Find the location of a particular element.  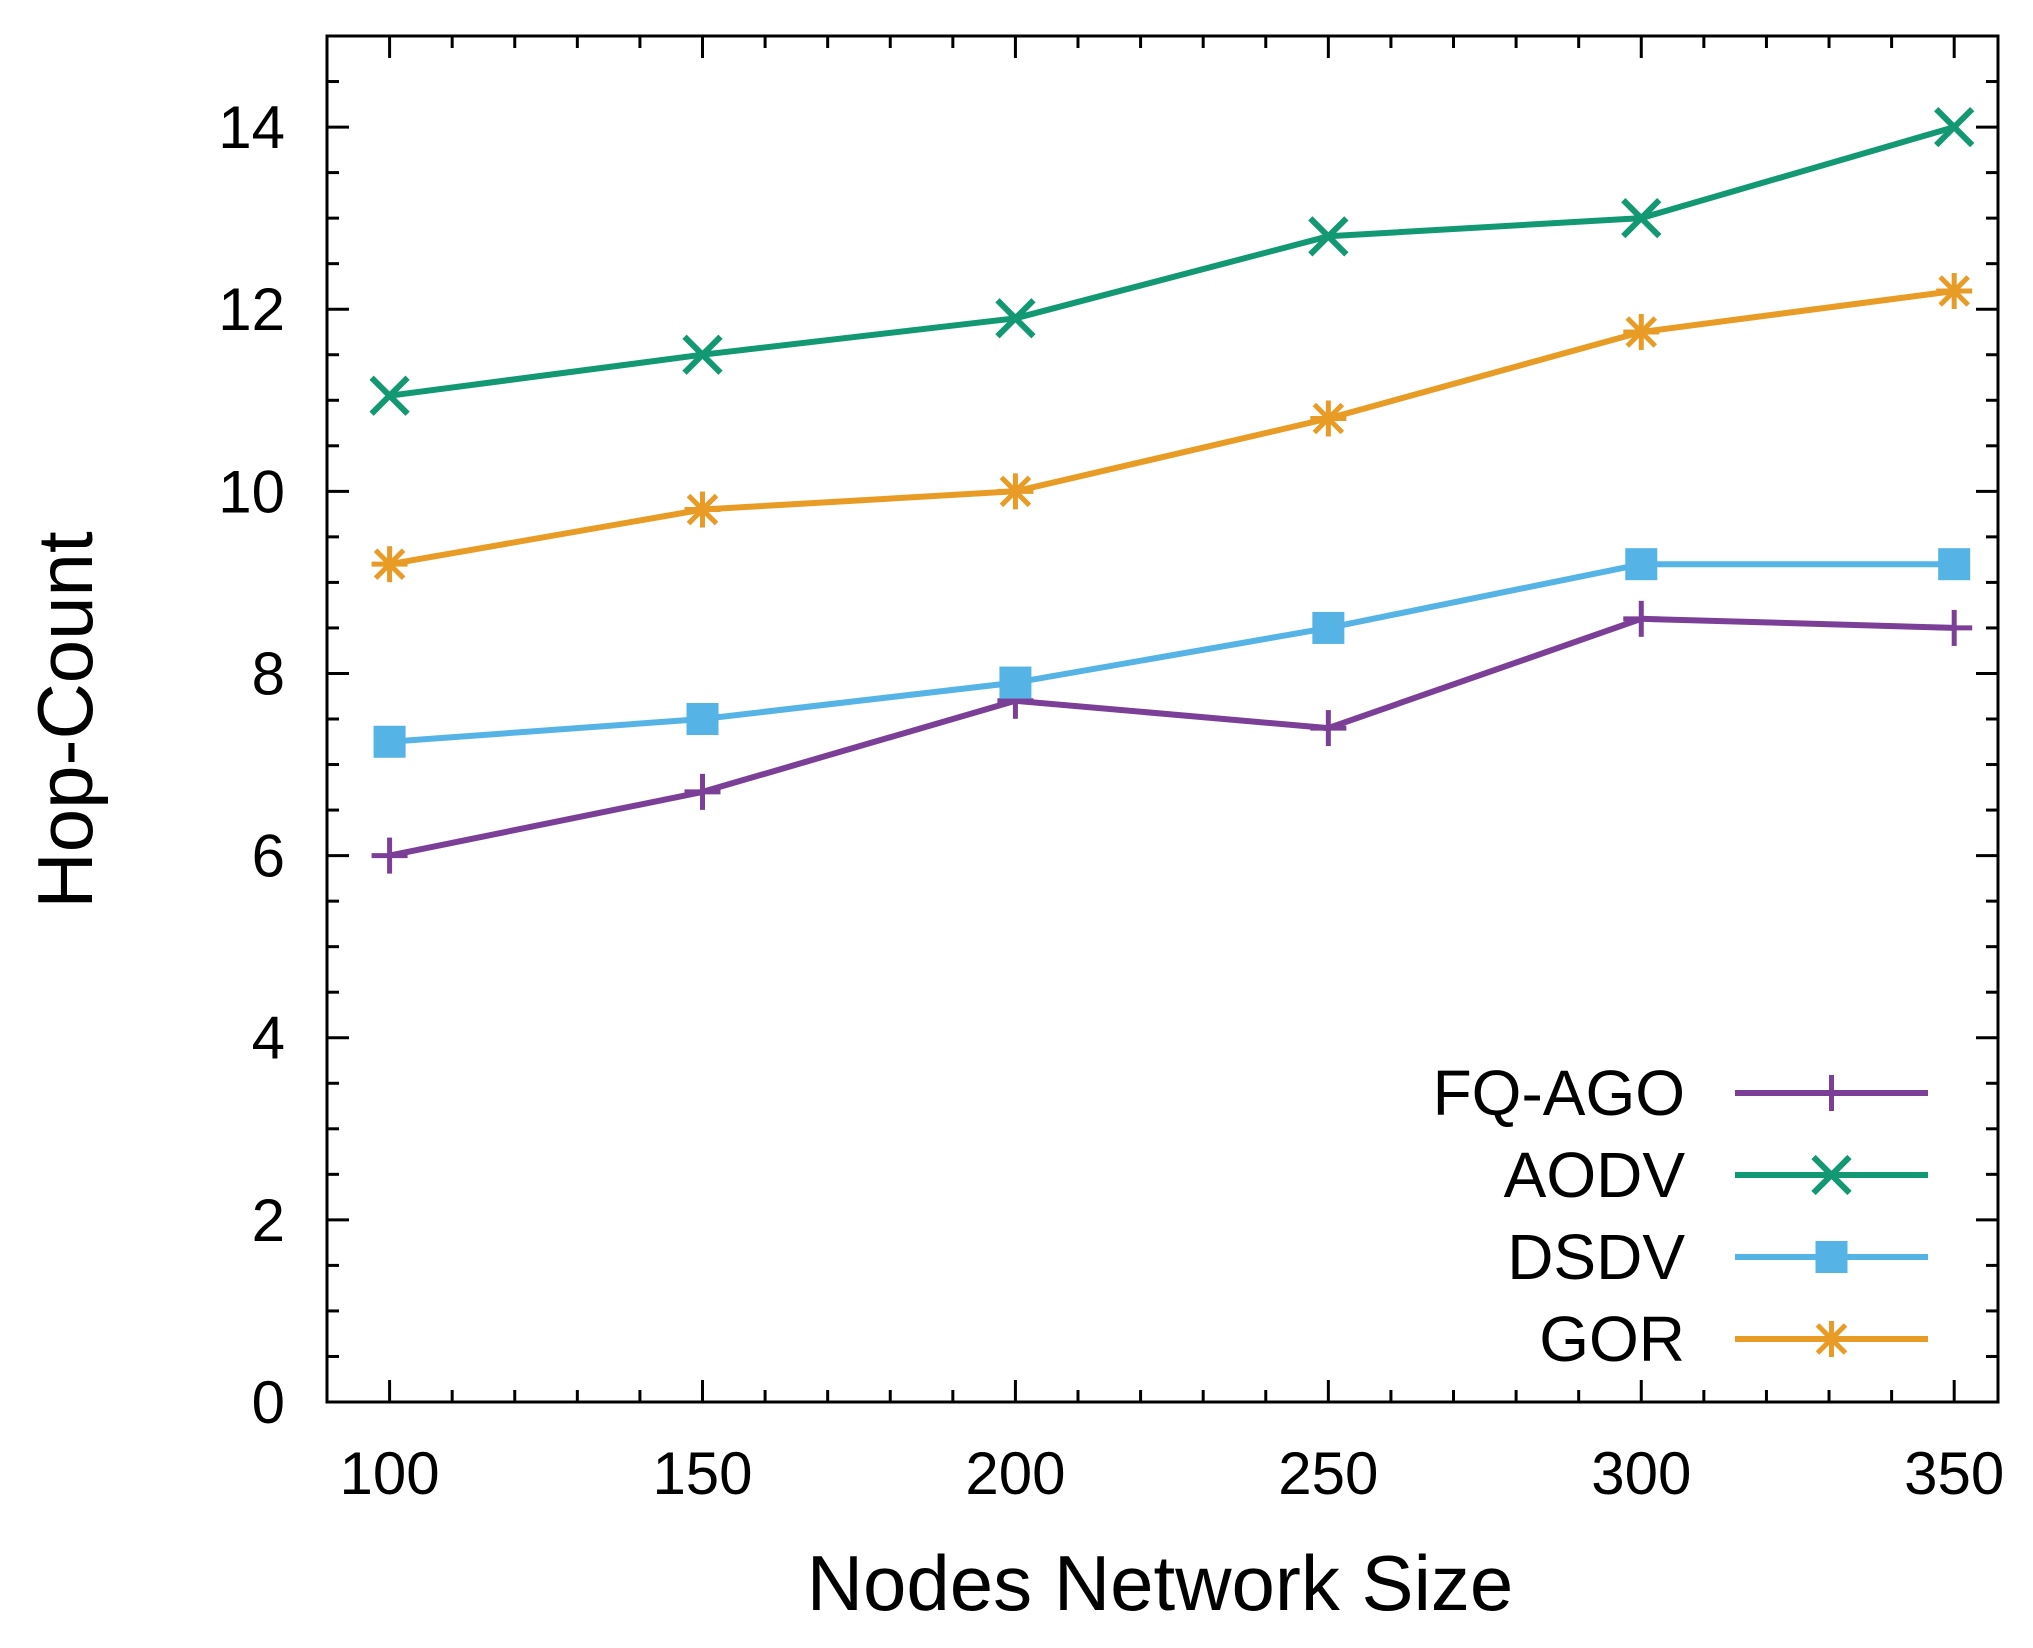

legend-entry-aodv: AODV is located at coordinates (1716, 1175).